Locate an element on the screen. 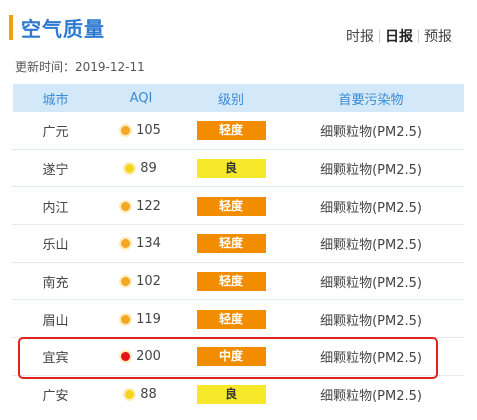  aqi-cell: 122 is located at coordinates (141, 206).